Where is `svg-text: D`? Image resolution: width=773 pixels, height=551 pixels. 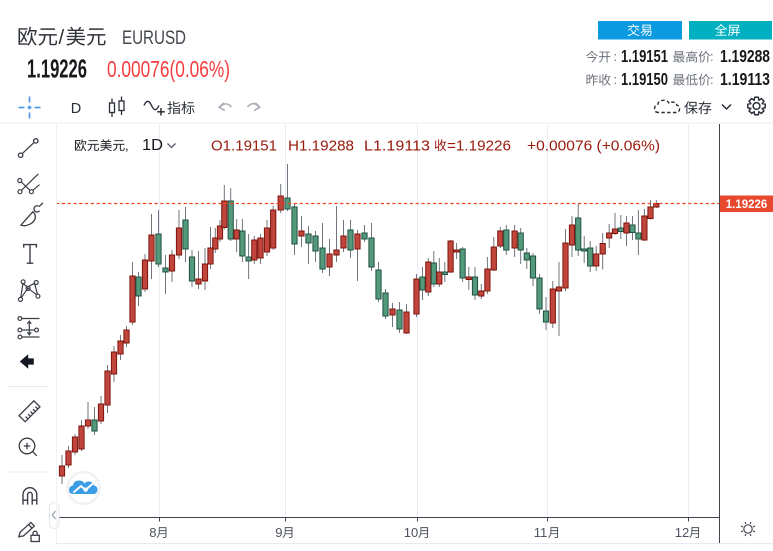
svg-text: D is located at coordinates (76, 109).